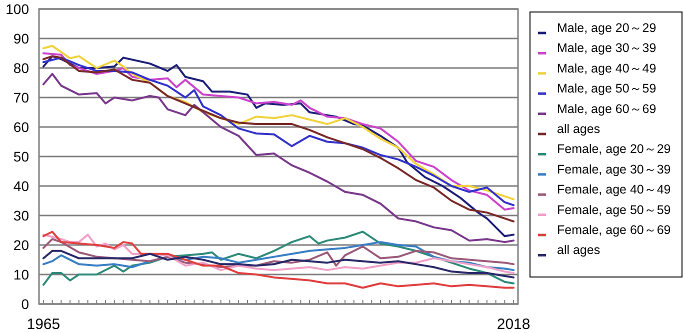  I want to click on y-tick-label: 80, so click(21, 68).